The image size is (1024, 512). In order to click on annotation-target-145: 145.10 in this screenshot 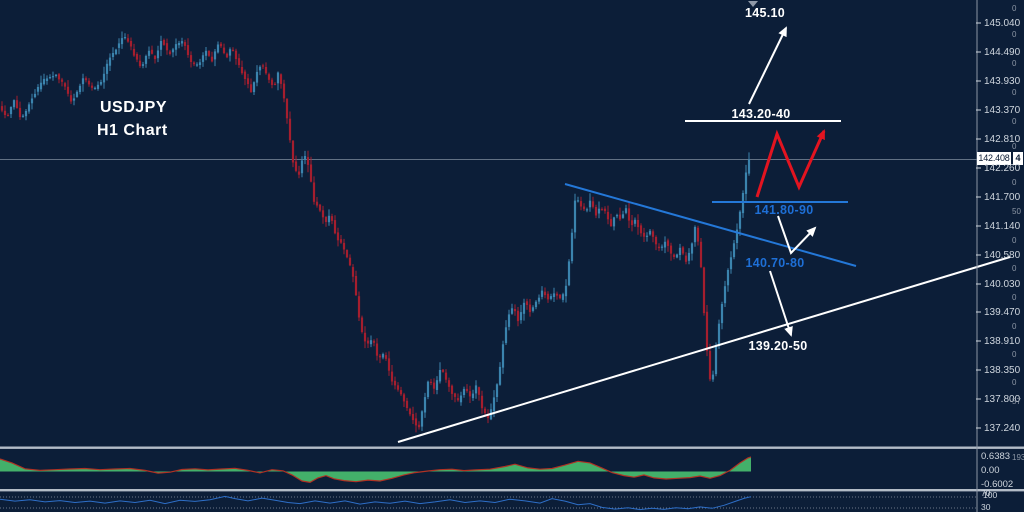, I will do `click(765, 13)`.